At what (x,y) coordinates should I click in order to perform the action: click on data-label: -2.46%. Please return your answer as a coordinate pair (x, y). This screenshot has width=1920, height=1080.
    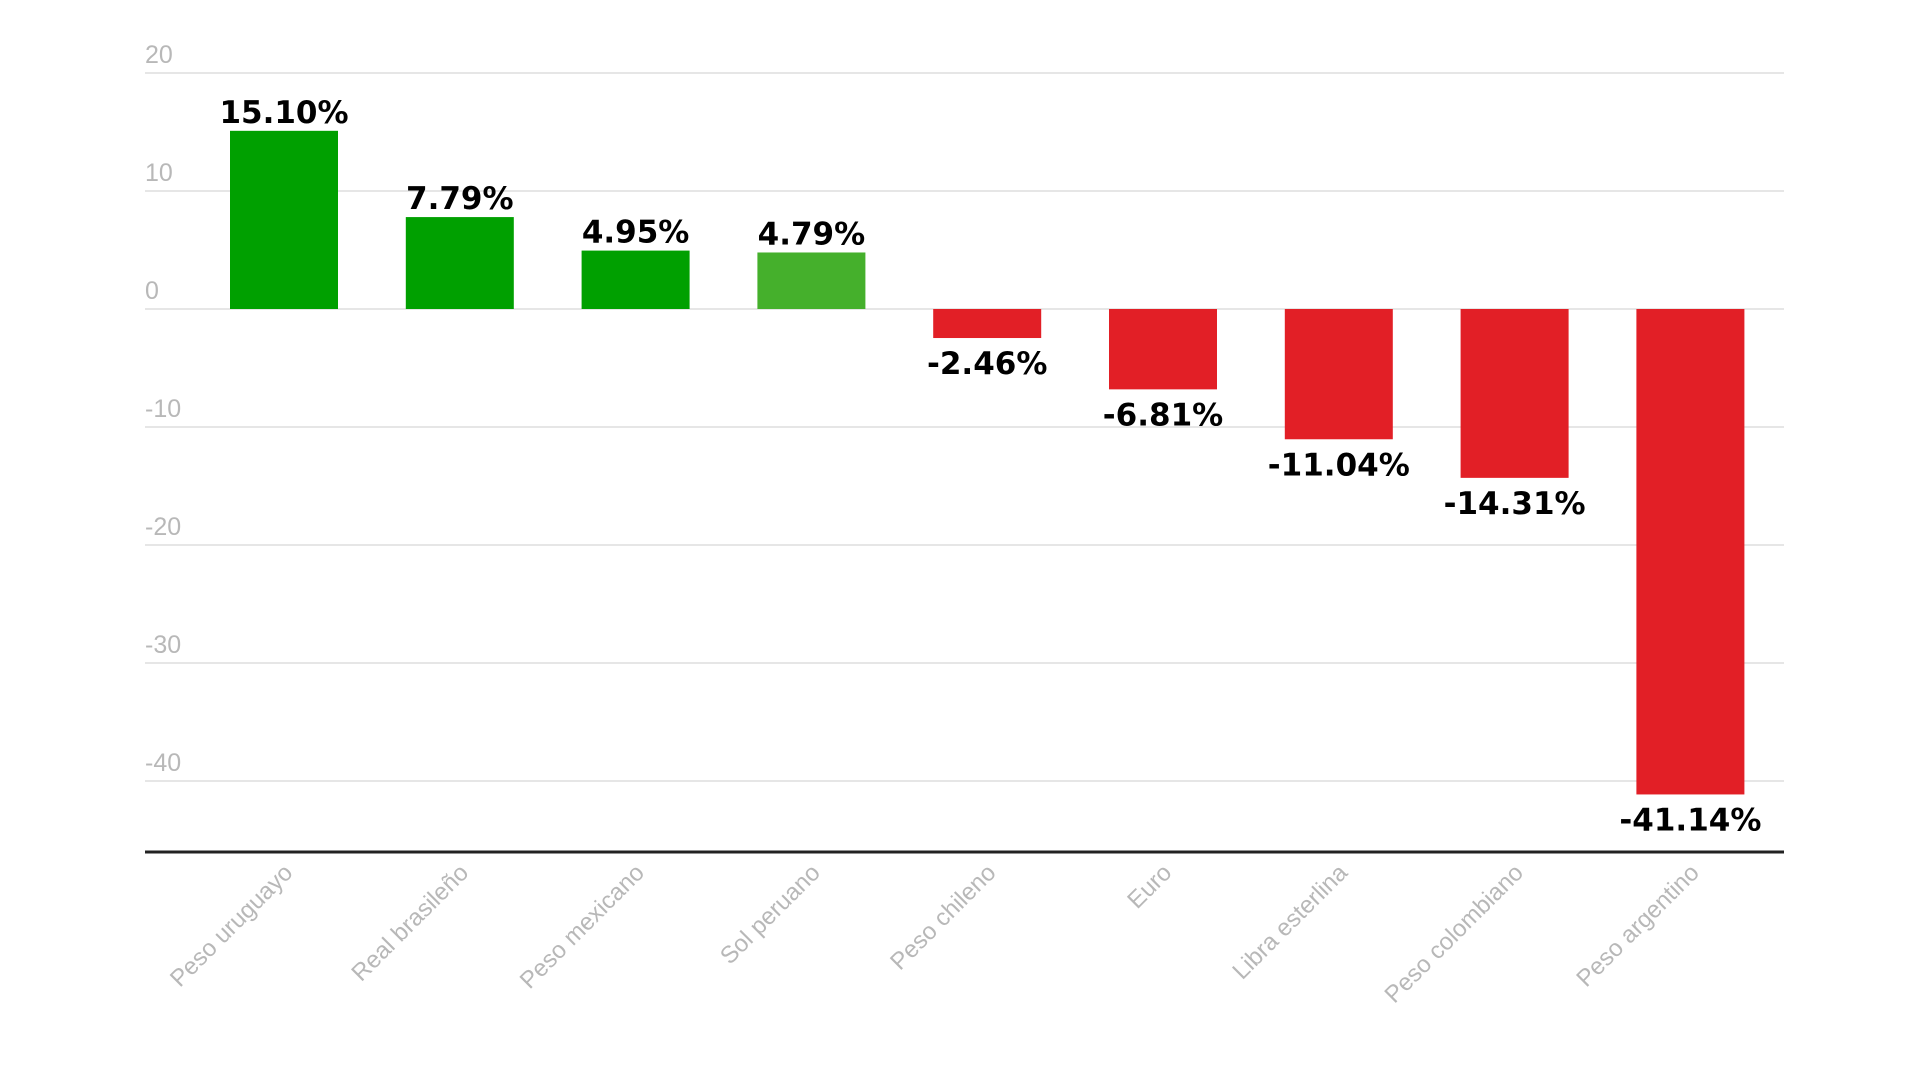
    Looking at the image, I should click on (987, 364).